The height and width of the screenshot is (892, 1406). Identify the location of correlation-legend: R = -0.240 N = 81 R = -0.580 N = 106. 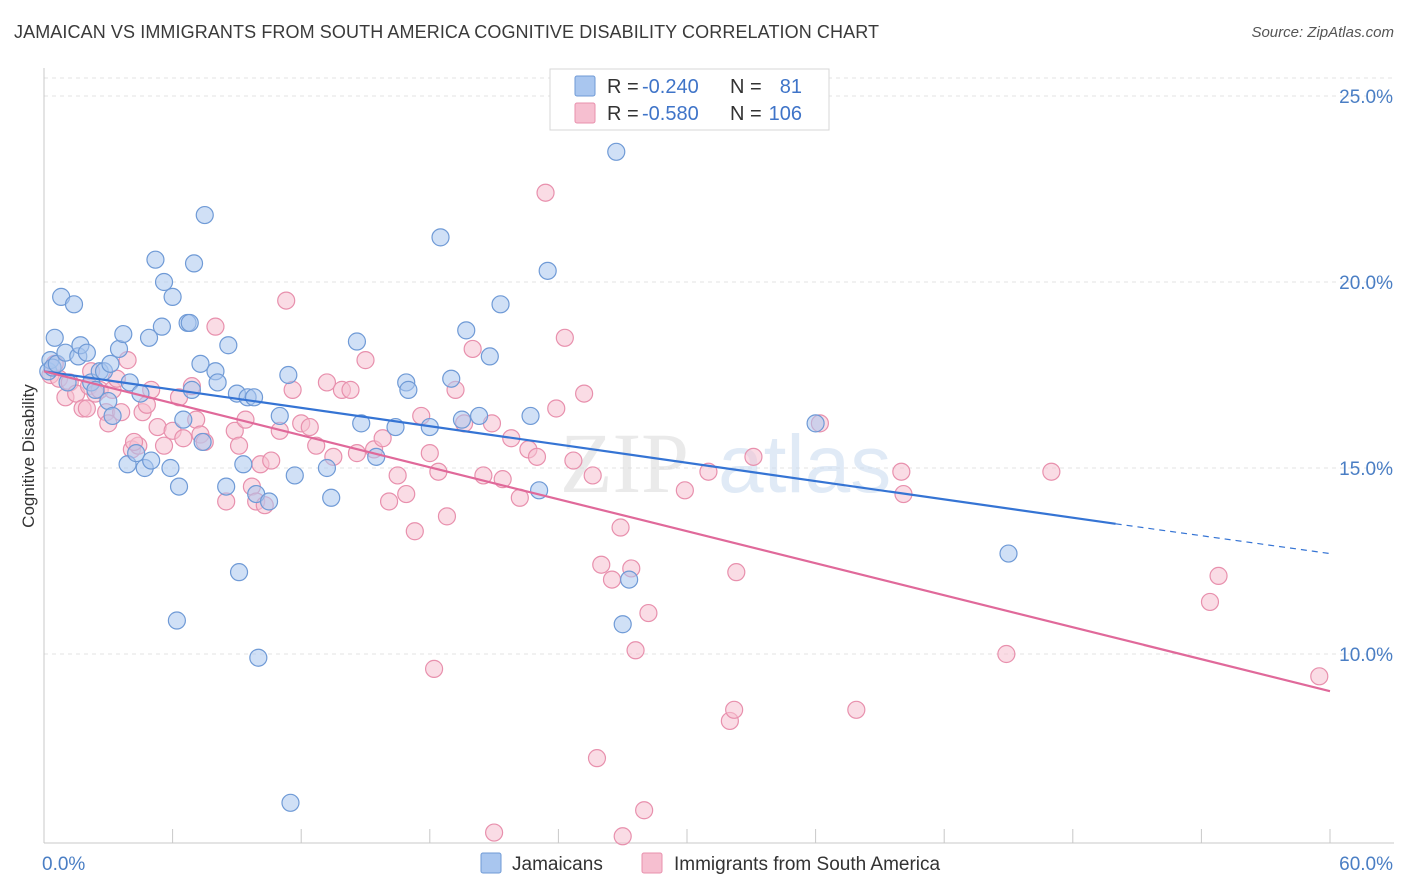
(689, 99).